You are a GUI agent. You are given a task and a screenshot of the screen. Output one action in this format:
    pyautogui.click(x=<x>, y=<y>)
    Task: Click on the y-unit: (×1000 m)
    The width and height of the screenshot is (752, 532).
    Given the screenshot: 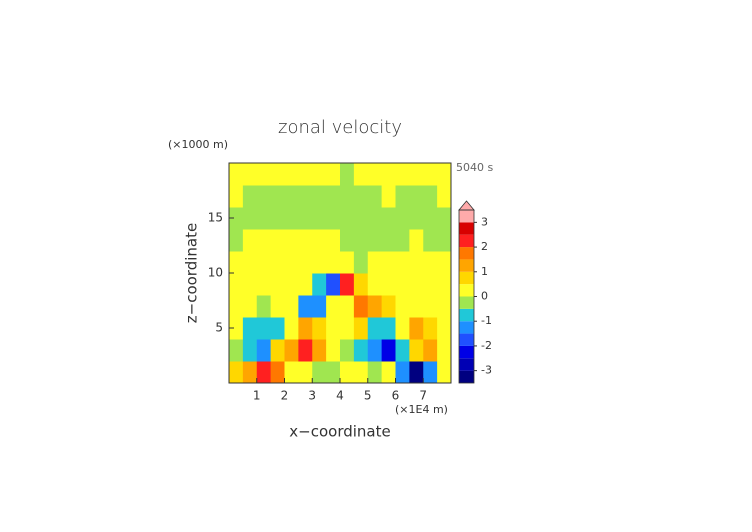 What is the action you would take?
    pyautogui.click(x=198, y=144)
    